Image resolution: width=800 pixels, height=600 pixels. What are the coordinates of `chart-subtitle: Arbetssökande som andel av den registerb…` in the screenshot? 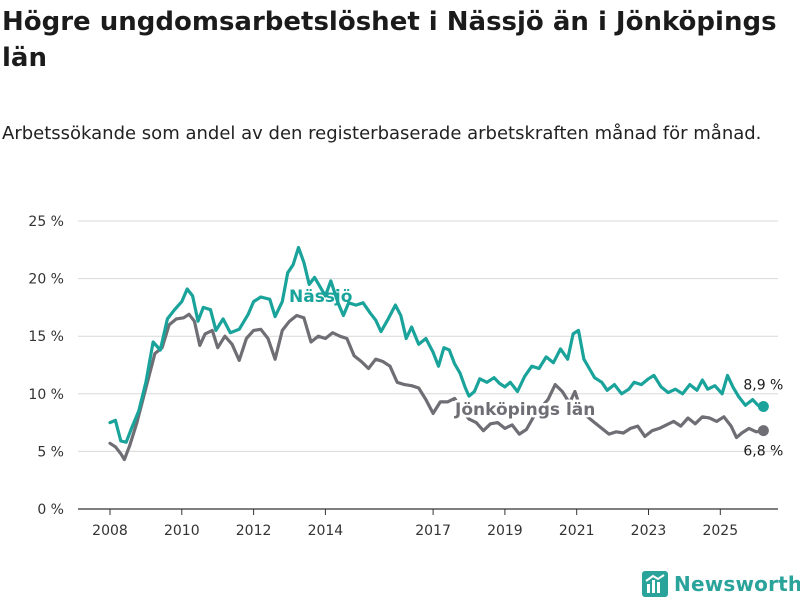 It's located at (382, 133).